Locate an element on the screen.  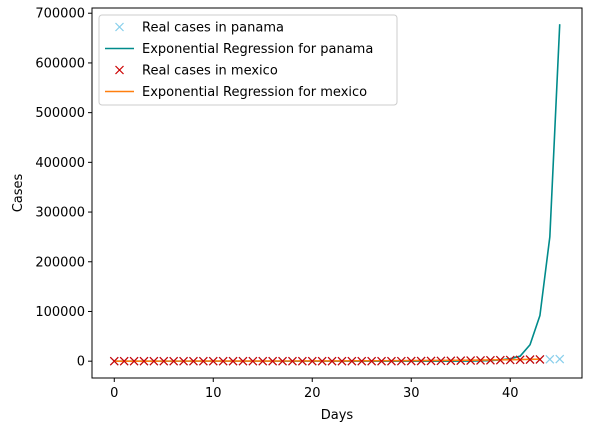
y-tick-label: 700000 is located at coordinates (60, 14).